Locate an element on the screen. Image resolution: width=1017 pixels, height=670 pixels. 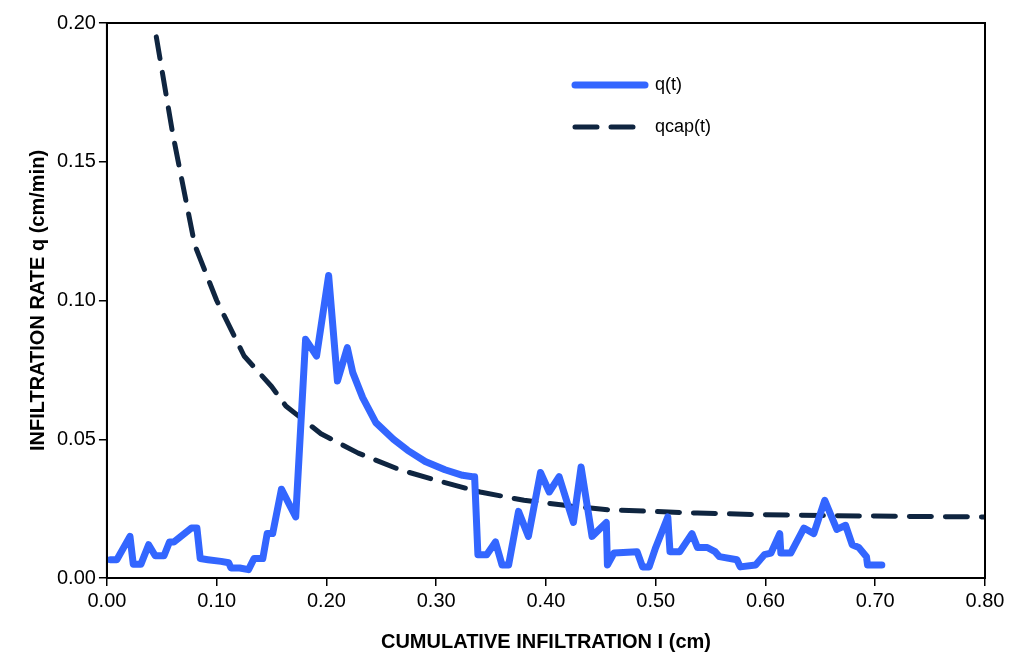
x-tick-label: 0.60 is located at coordinates (765, 599).